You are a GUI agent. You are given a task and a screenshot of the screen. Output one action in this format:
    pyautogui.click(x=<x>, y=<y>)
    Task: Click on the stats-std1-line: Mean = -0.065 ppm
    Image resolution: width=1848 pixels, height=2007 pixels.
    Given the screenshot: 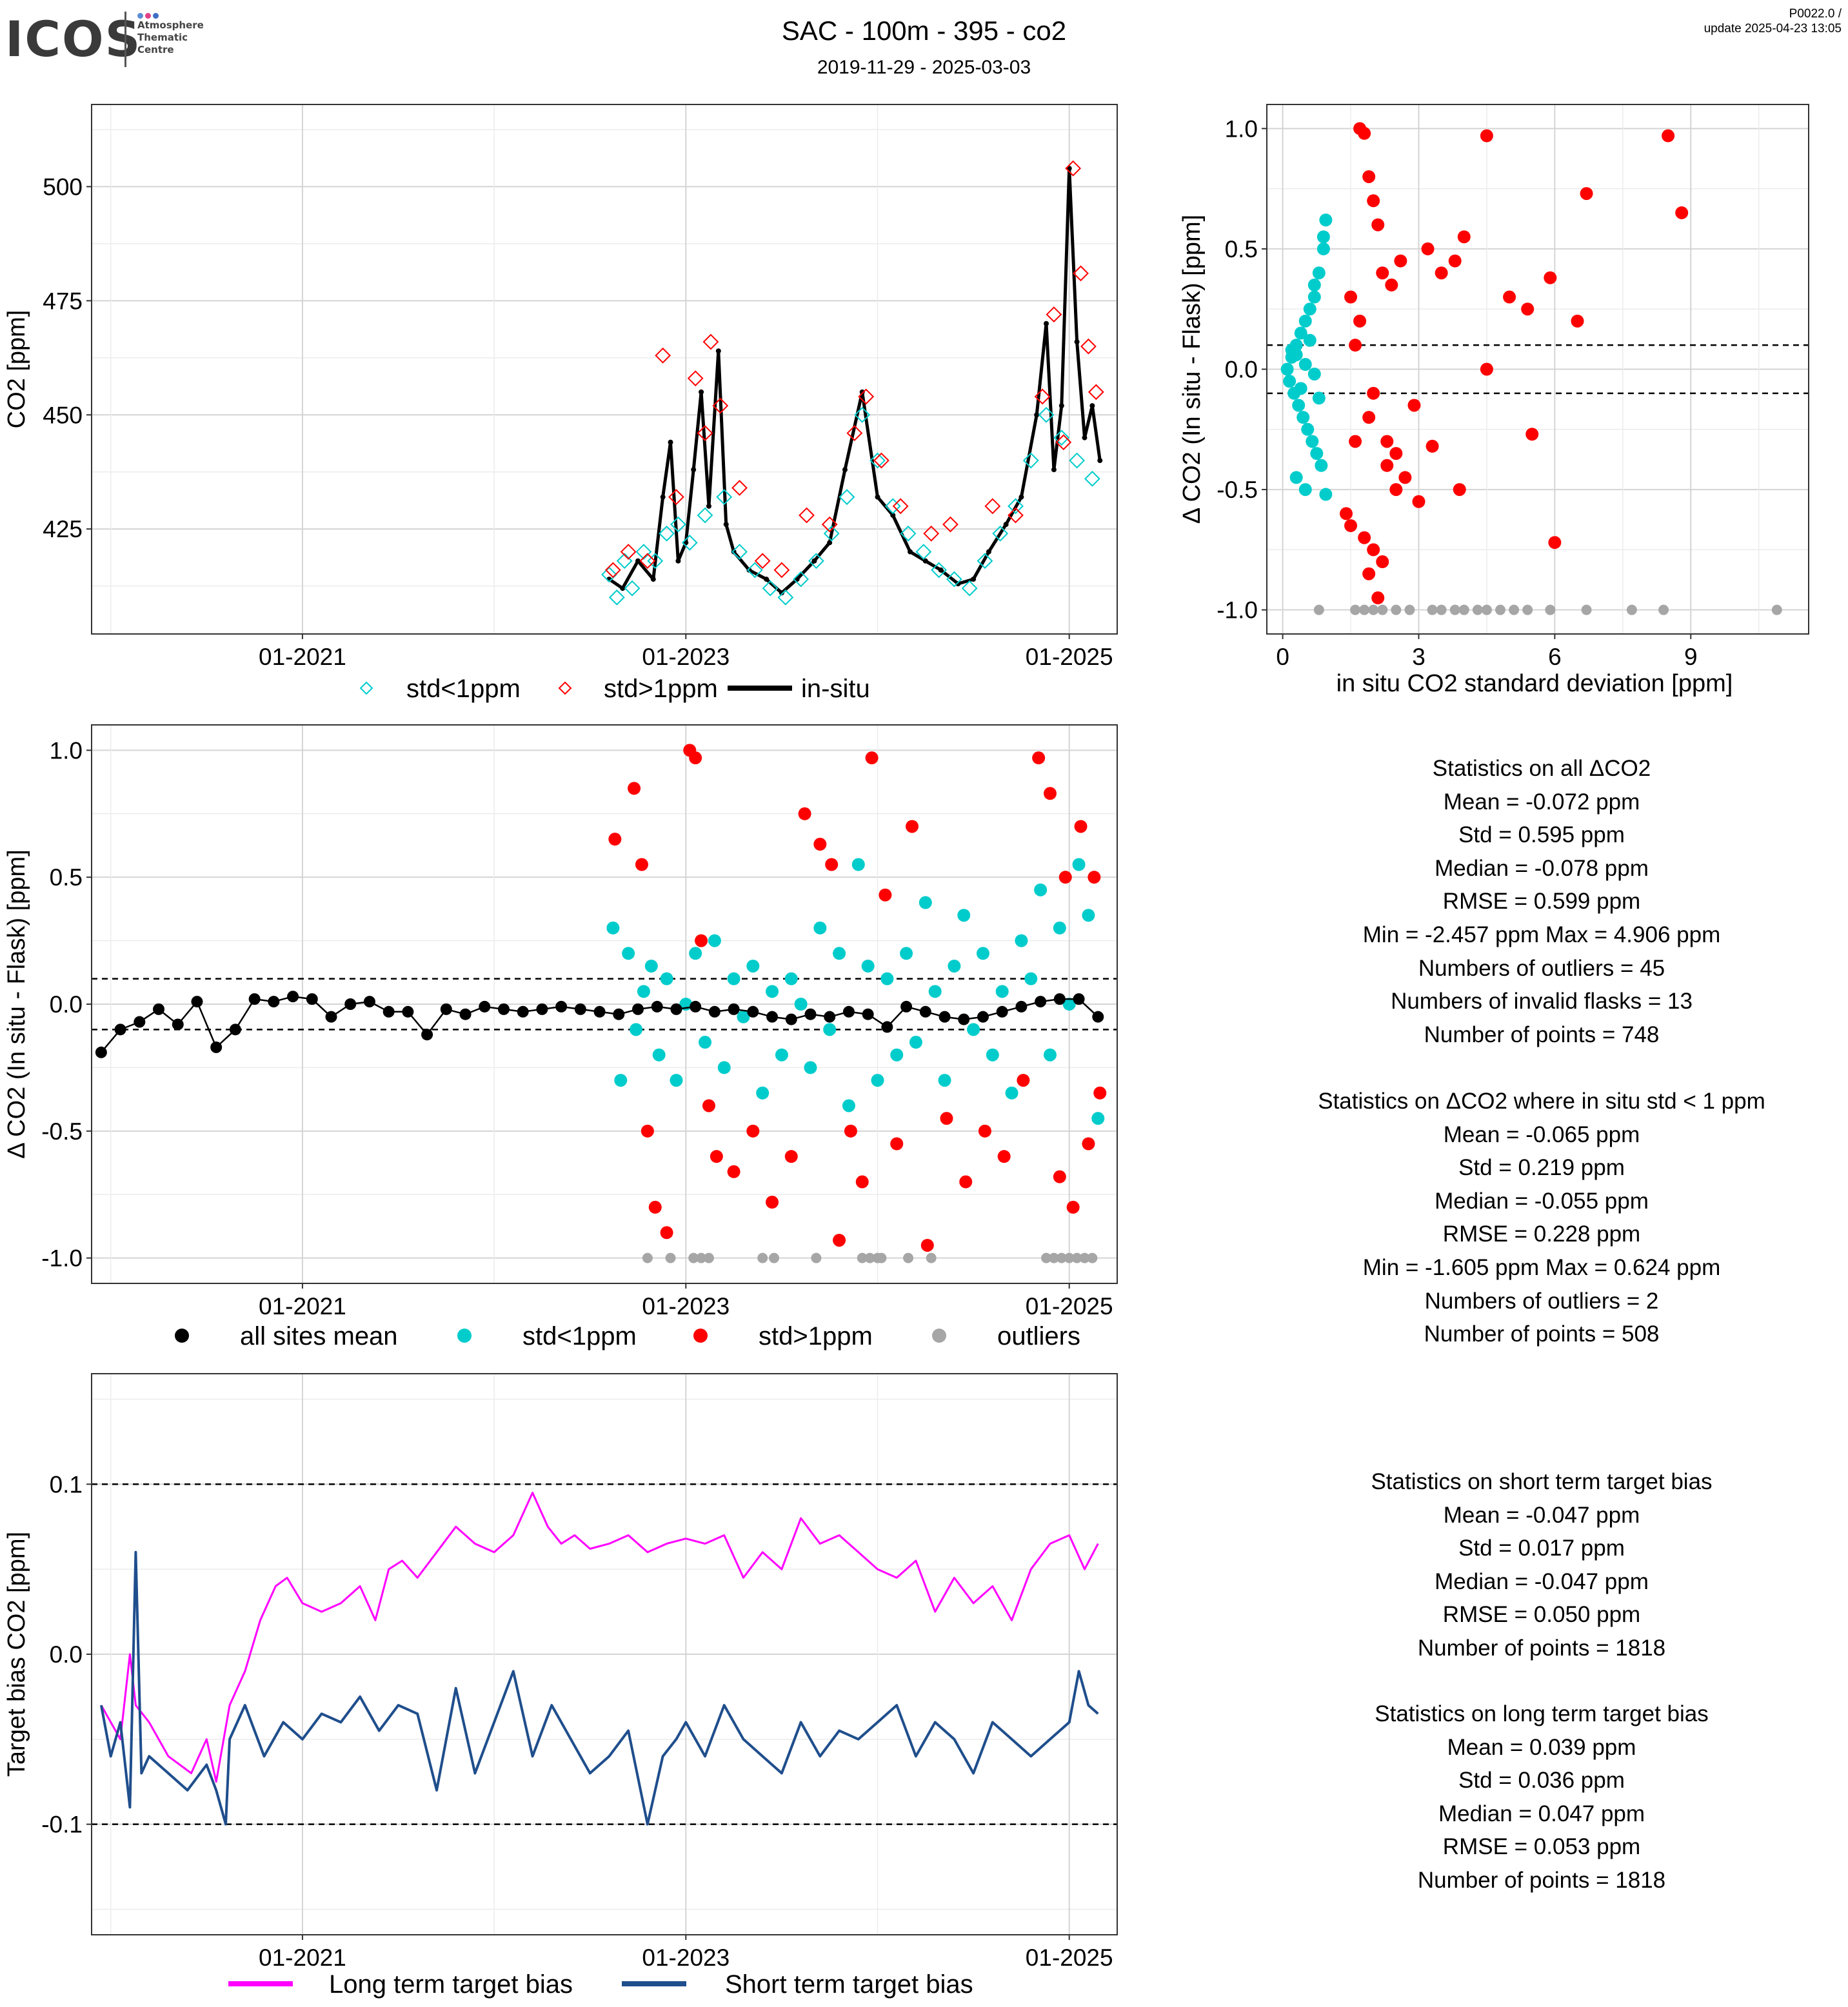 What is the action you would take?
    pyautogui.click(x=1542, y=1134)
    